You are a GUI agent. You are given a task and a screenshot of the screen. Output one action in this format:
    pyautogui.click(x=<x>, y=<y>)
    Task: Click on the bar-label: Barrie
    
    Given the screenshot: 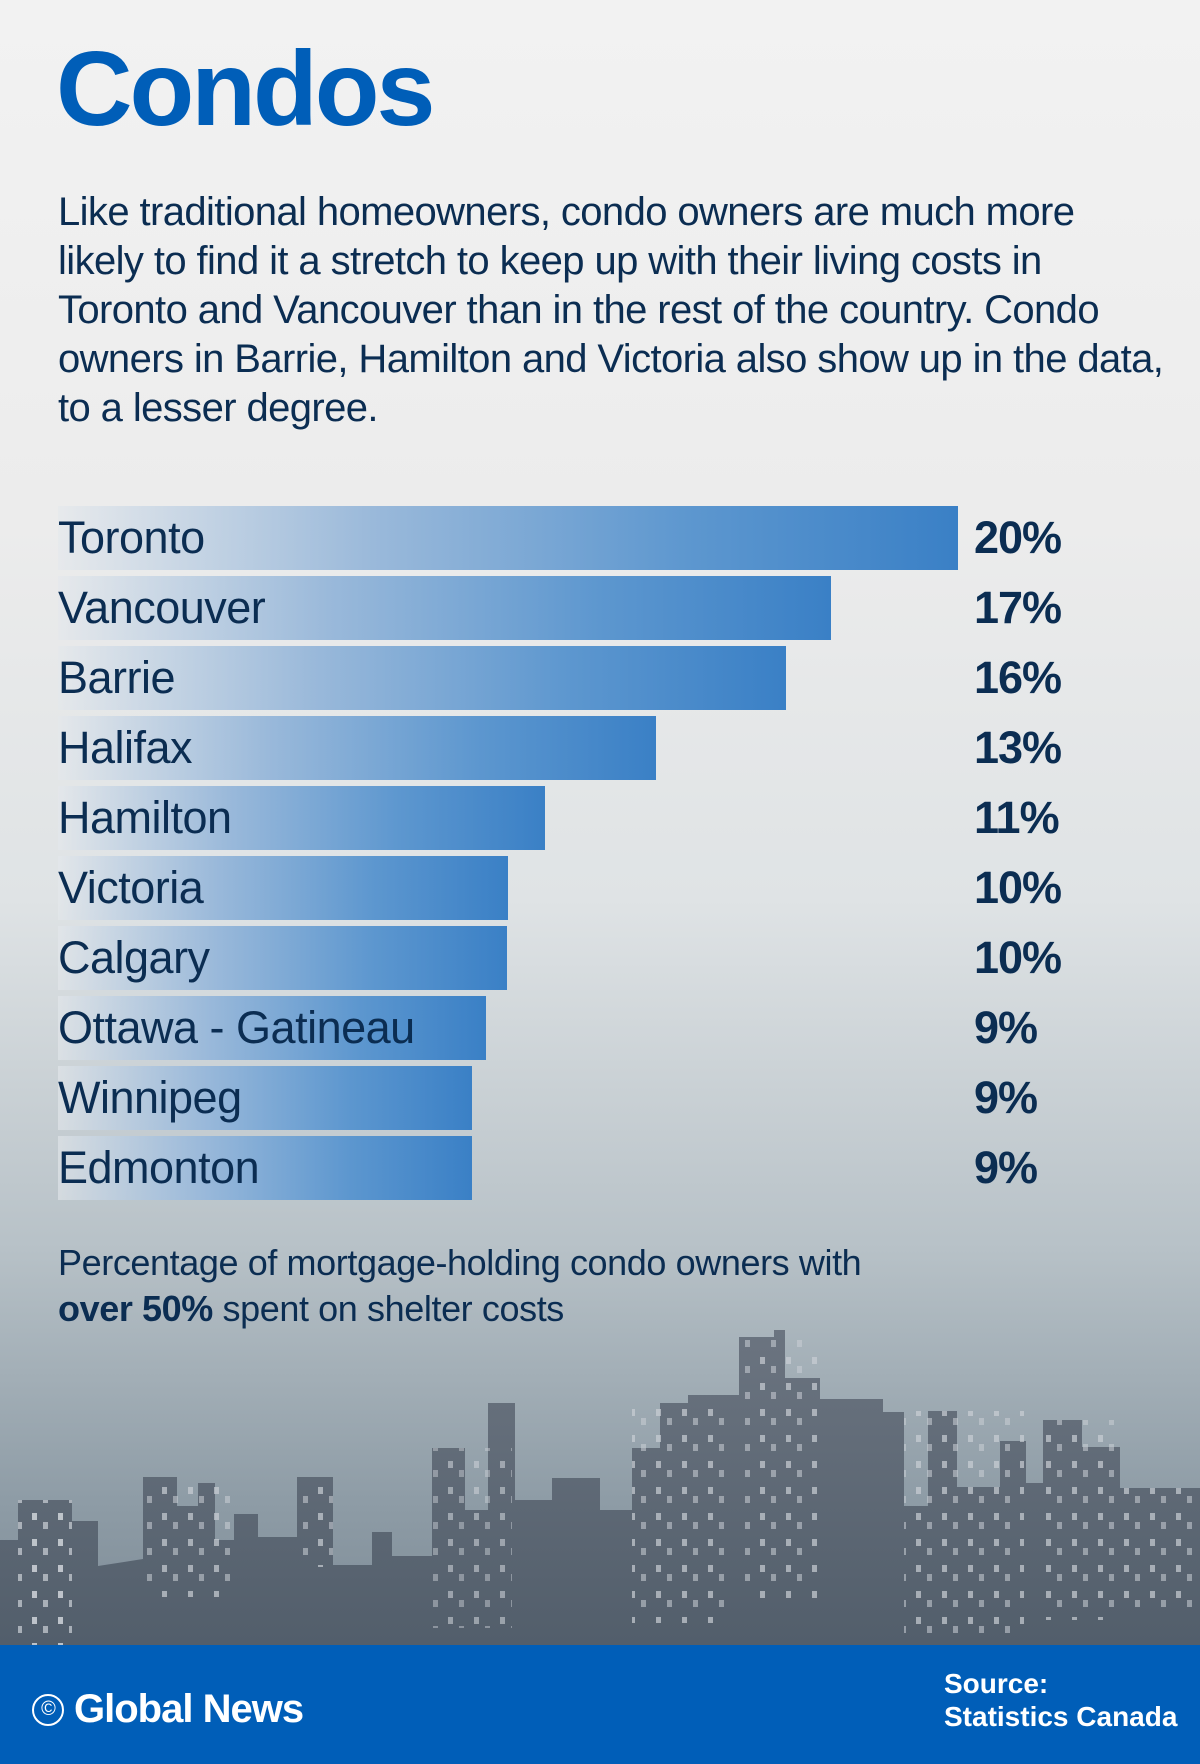 What is the action you would take?
    pyautogui.click(x=117, y=677)
    